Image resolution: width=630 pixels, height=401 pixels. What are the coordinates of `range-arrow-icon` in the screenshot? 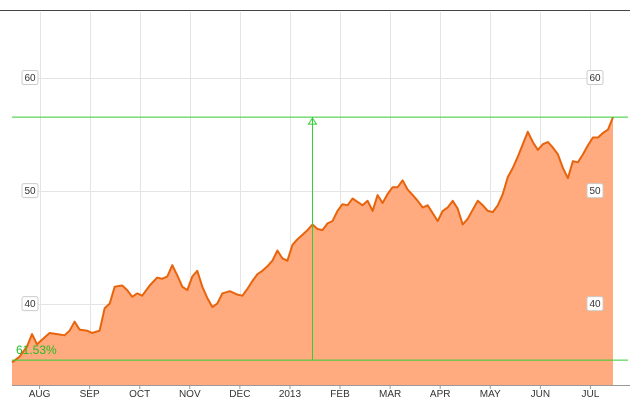 It's located at (312, 121).